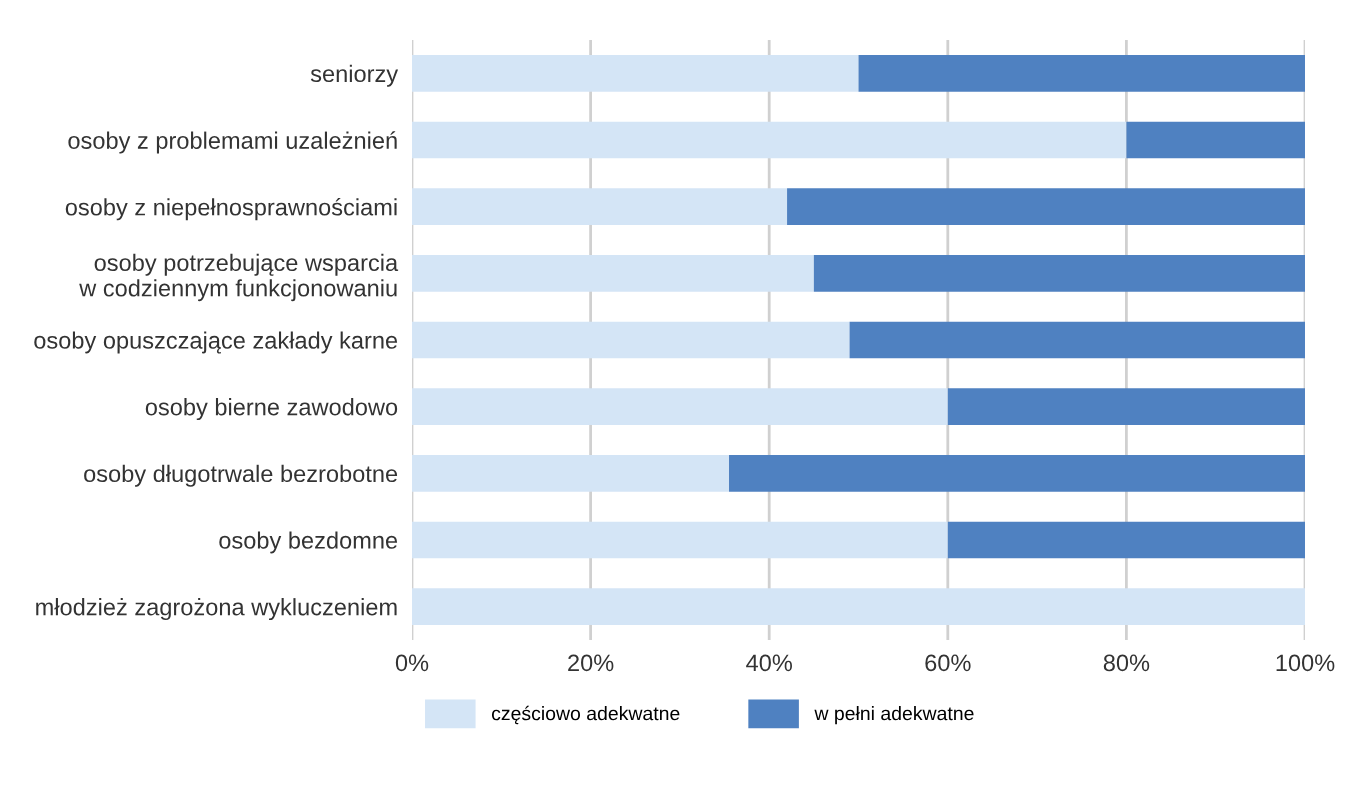 This screenshot has height=787, width=1366. I want to click on x-tick-label: 80%, so click(1126, 663).